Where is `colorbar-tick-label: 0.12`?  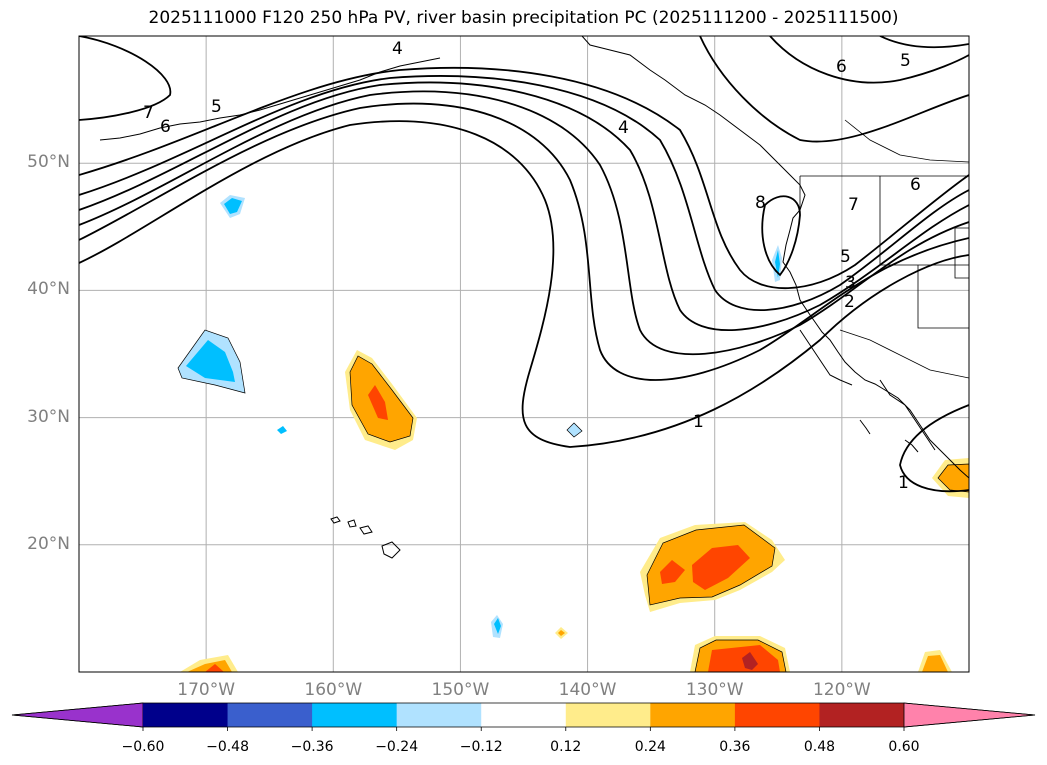
colorbar-tick-label: 0.12 is located at coordinates (566, 747).